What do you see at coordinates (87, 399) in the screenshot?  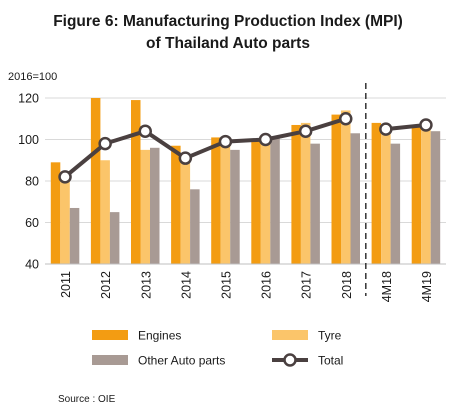 I see `source-note: Source : OIE` at bounding box center [87, 399].